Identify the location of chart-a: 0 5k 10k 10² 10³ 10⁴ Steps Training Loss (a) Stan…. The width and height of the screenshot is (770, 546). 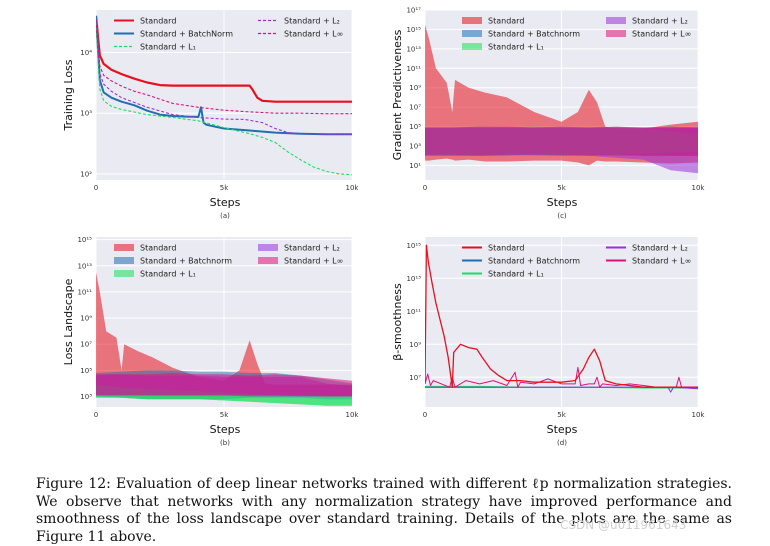
(210, 115).